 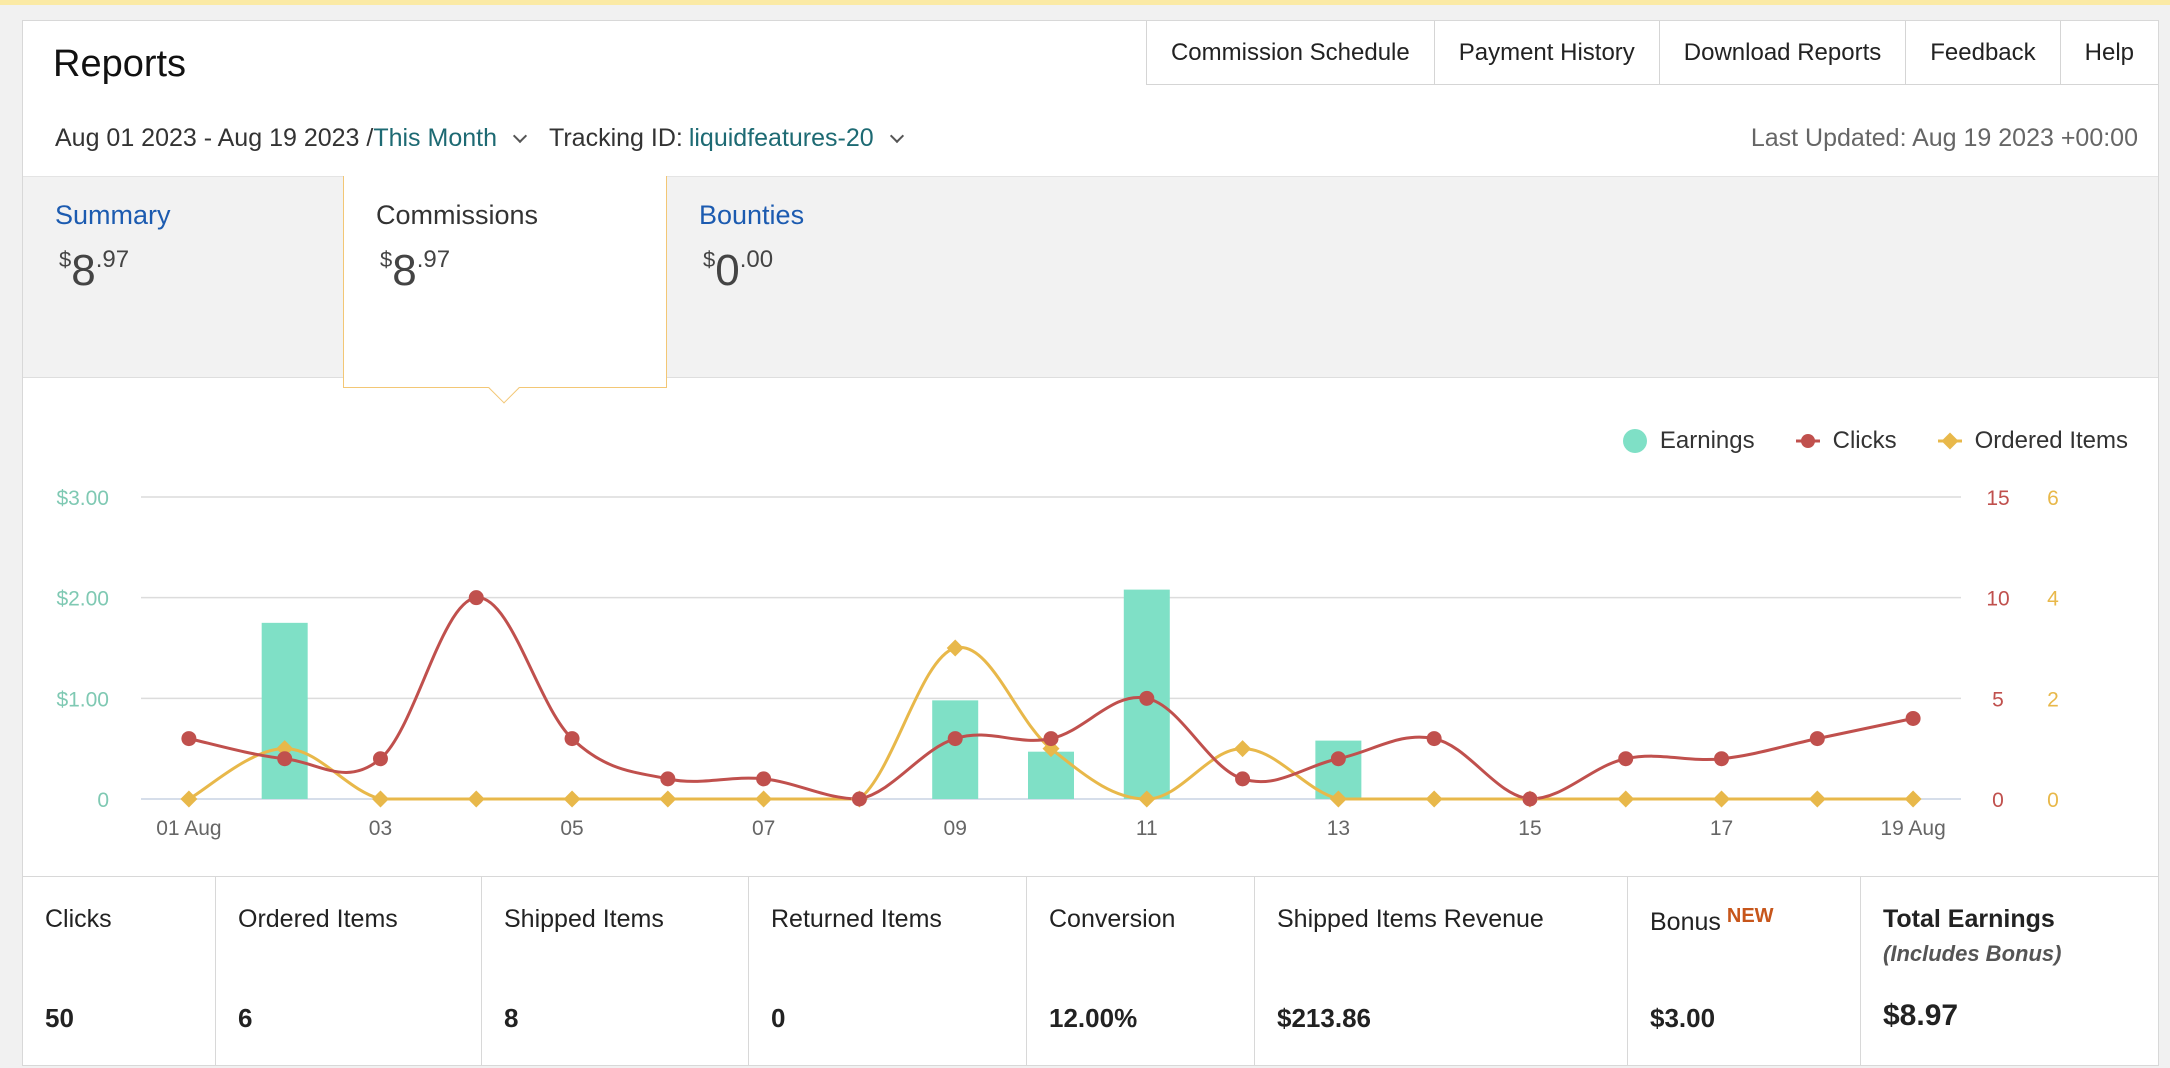 What do you see at coordinates (1997, 498) in the screenshot?
I see `clicks-axis-tick: 15` at bounding box center [1997, 498].